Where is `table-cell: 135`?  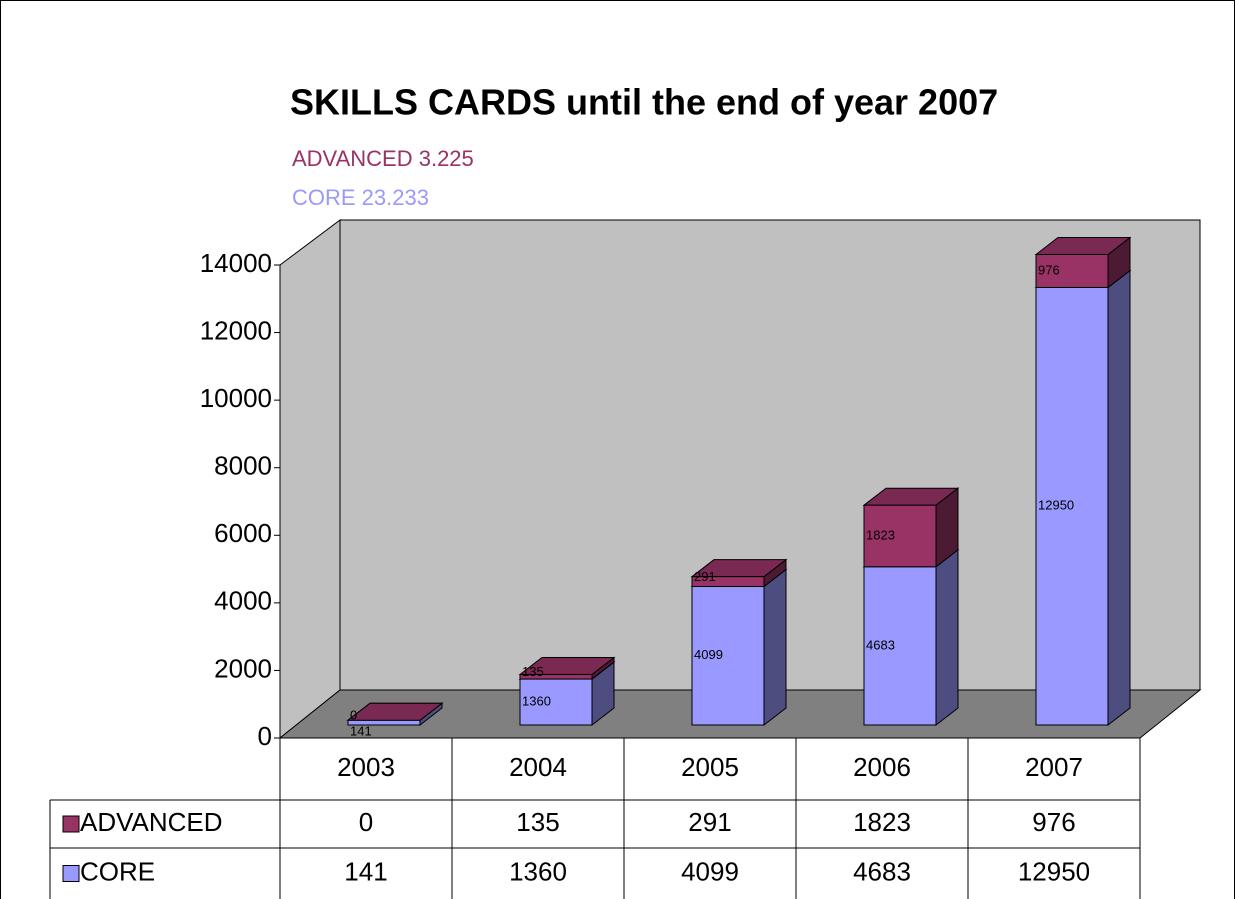
table-cell: 135 is located at coordinates (537, 822).